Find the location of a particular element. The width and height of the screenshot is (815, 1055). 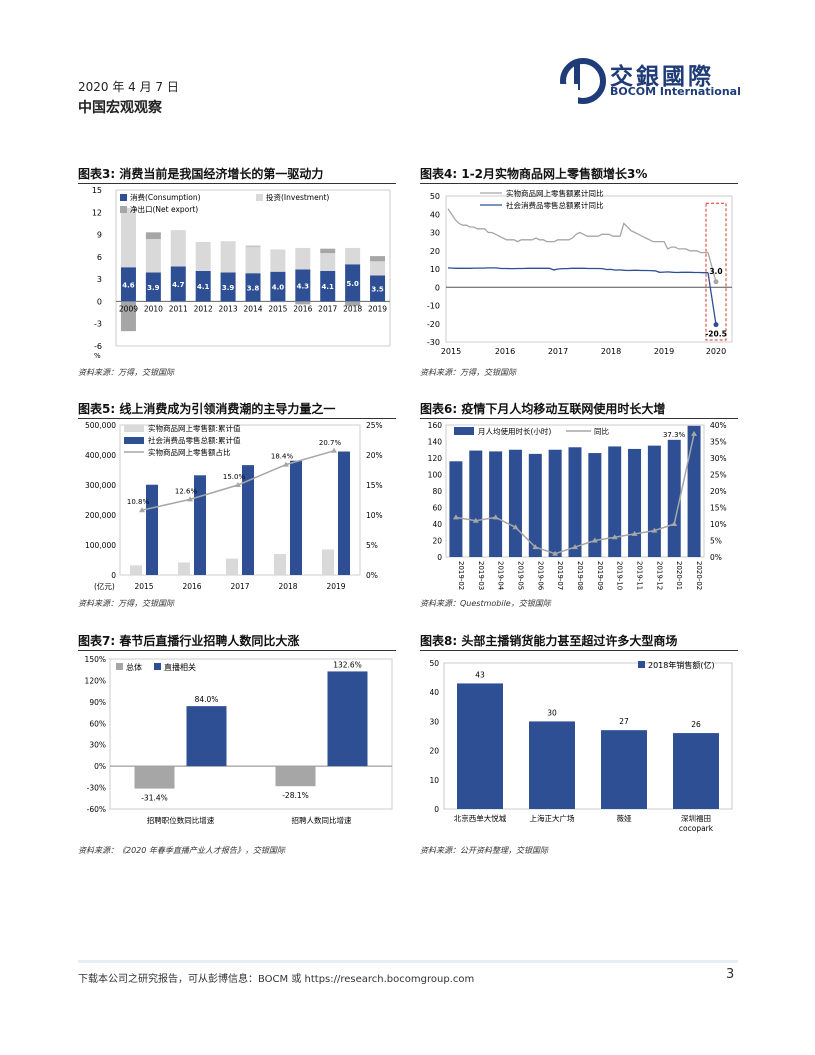

x-tick-label: 招聘人数同比增速 is located at coordinates (322, 820).